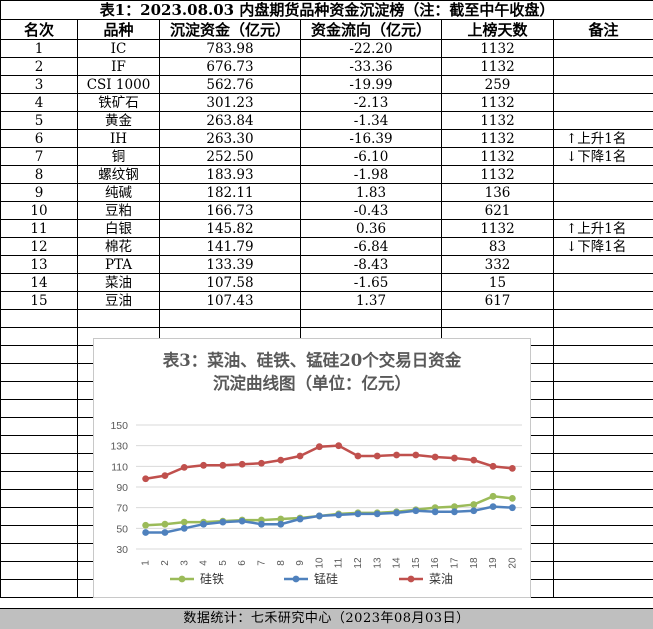 This screenshot has width=653, height=629. What do you see at coordinates (281, 563) in the screenshot?
I see `x-tick-label: 8` at bounding box center [281, 563].